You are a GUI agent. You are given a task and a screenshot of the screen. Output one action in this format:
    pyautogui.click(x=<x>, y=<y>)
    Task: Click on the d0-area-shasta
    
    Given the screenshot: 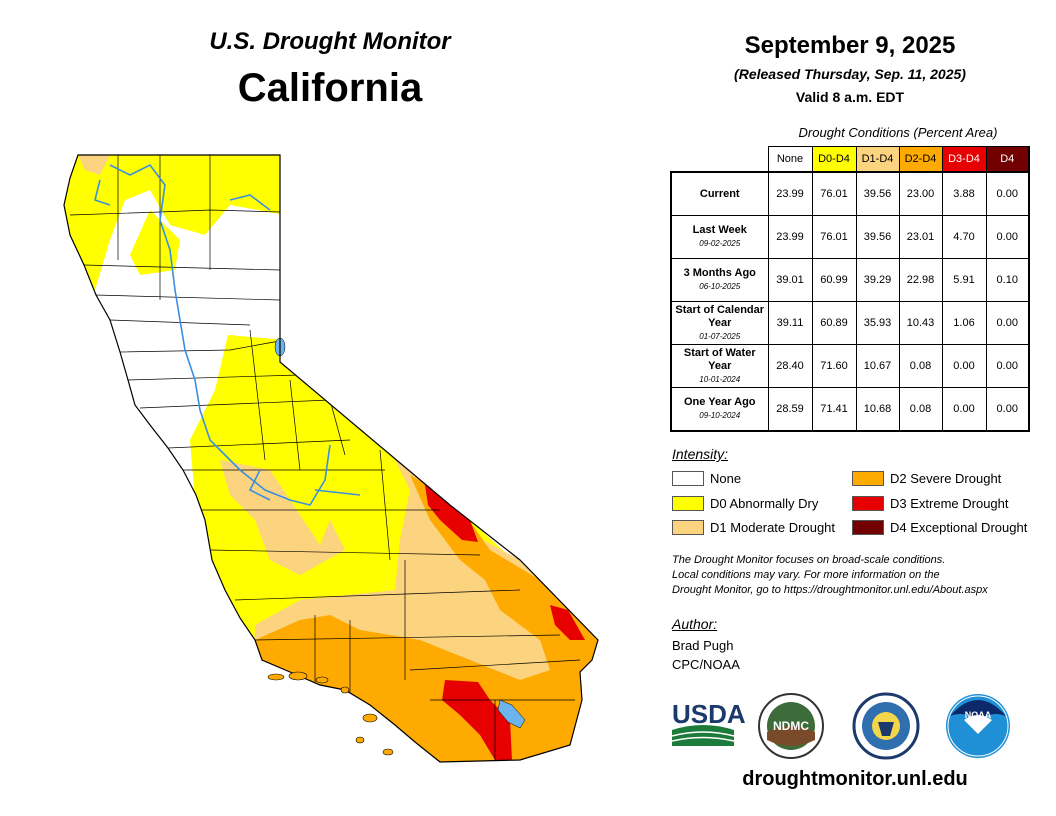 What is the action you would take?
    pyautogui.click(x=155, y=242)
    